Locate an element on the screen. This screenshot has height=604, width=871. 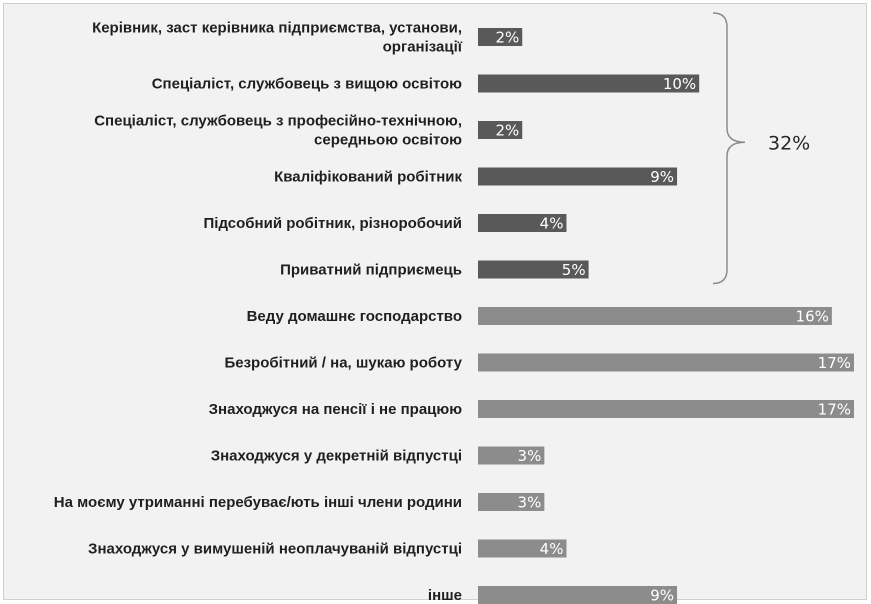
category-label-line: Кваліфікований робітник is located at coordinates (368, 177).